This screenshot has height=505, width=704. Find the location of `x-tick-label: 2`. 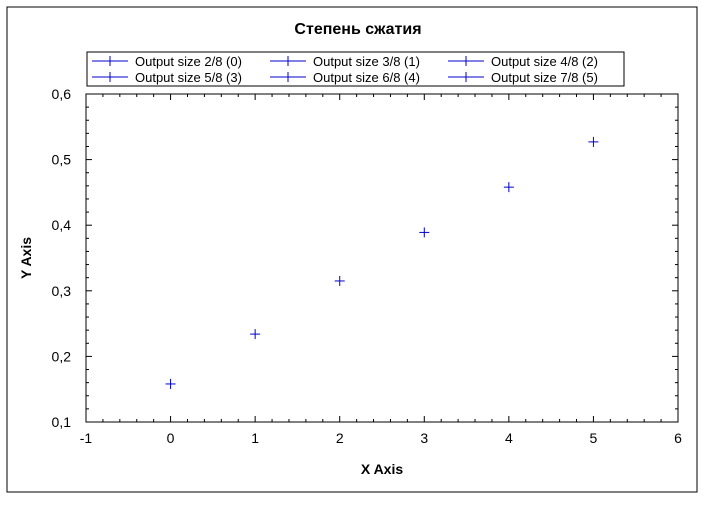

x-tick-label: 2 is located at coordinates (340, 438).